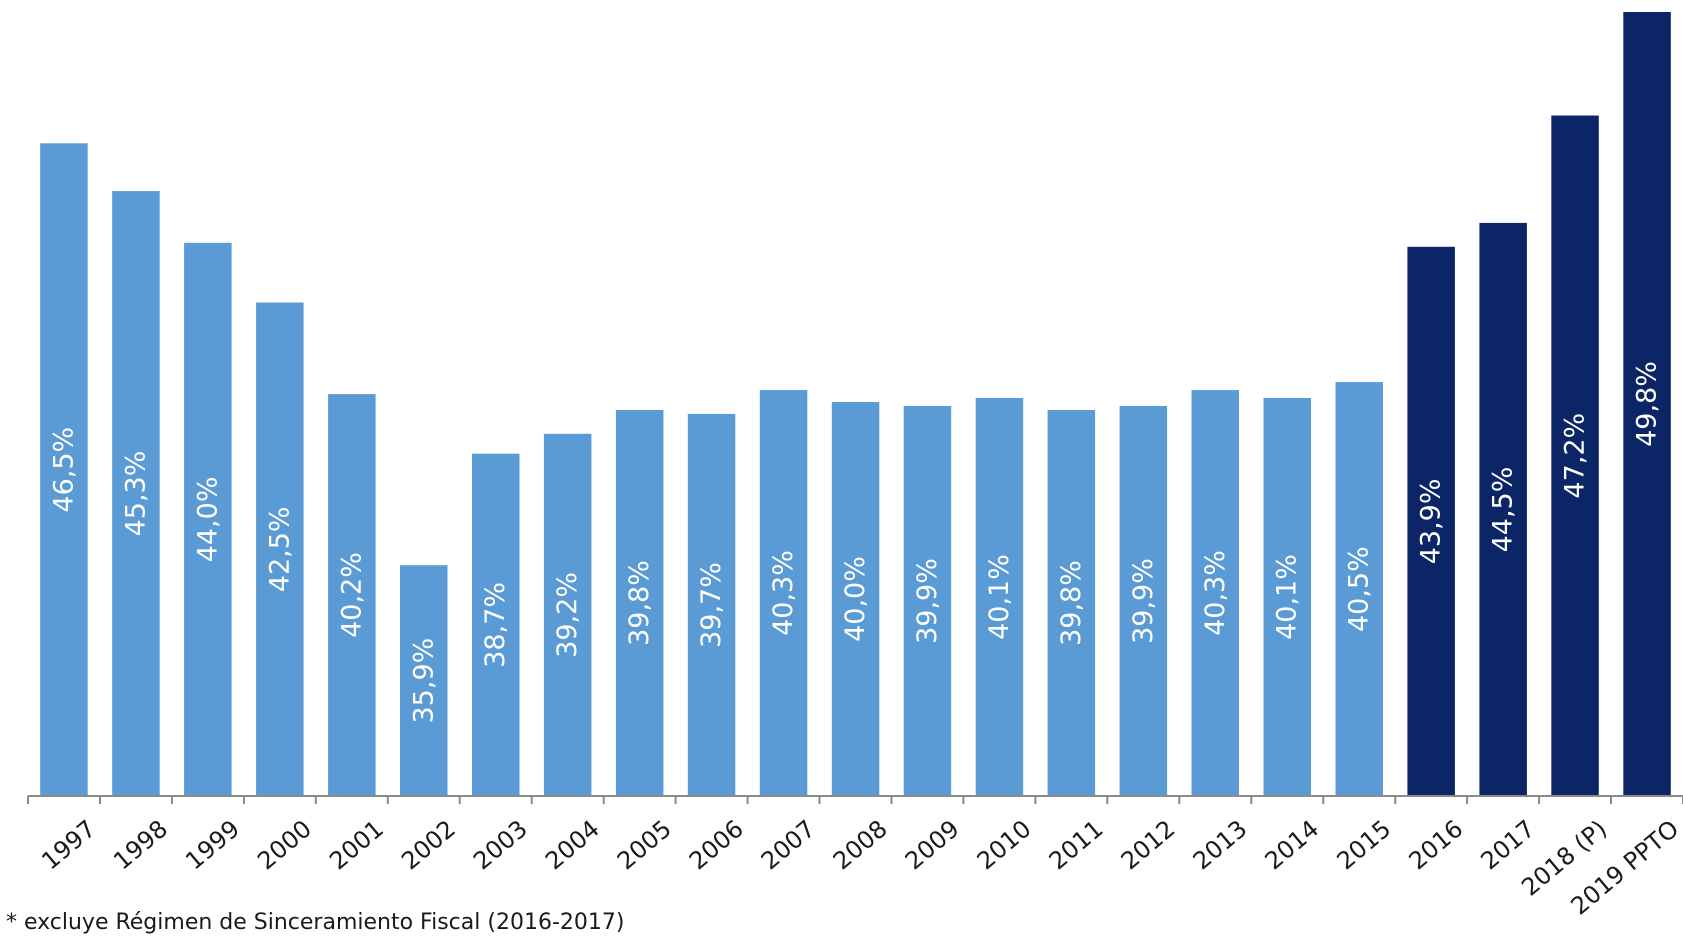  I want to click on data-label: 40,0%, so click(855, 599).